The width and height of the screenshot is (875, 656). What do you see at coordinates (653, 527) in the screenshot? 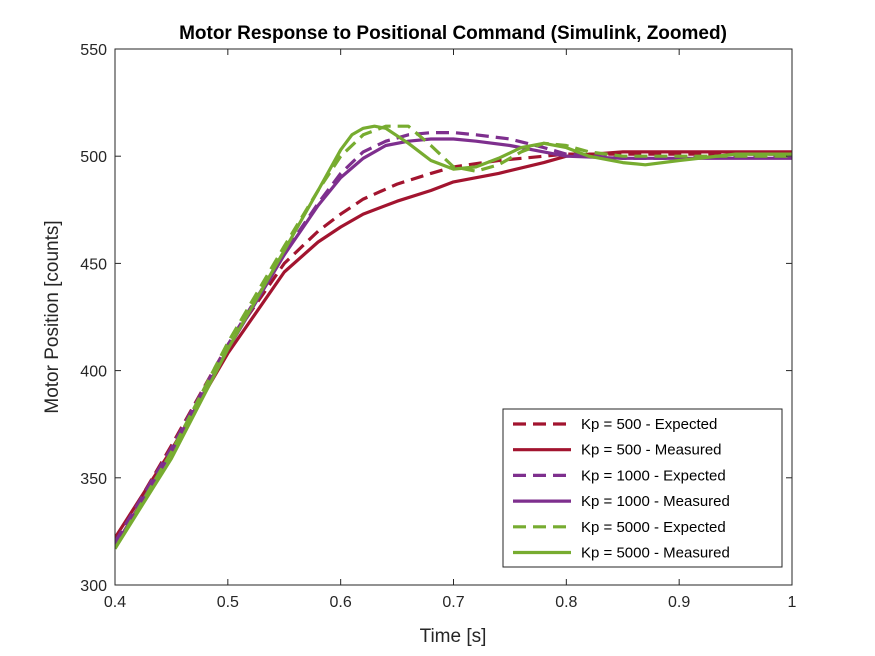
I see `legend-label-5: Kp = 5000 - Expected` at bounding box center [653, 527].